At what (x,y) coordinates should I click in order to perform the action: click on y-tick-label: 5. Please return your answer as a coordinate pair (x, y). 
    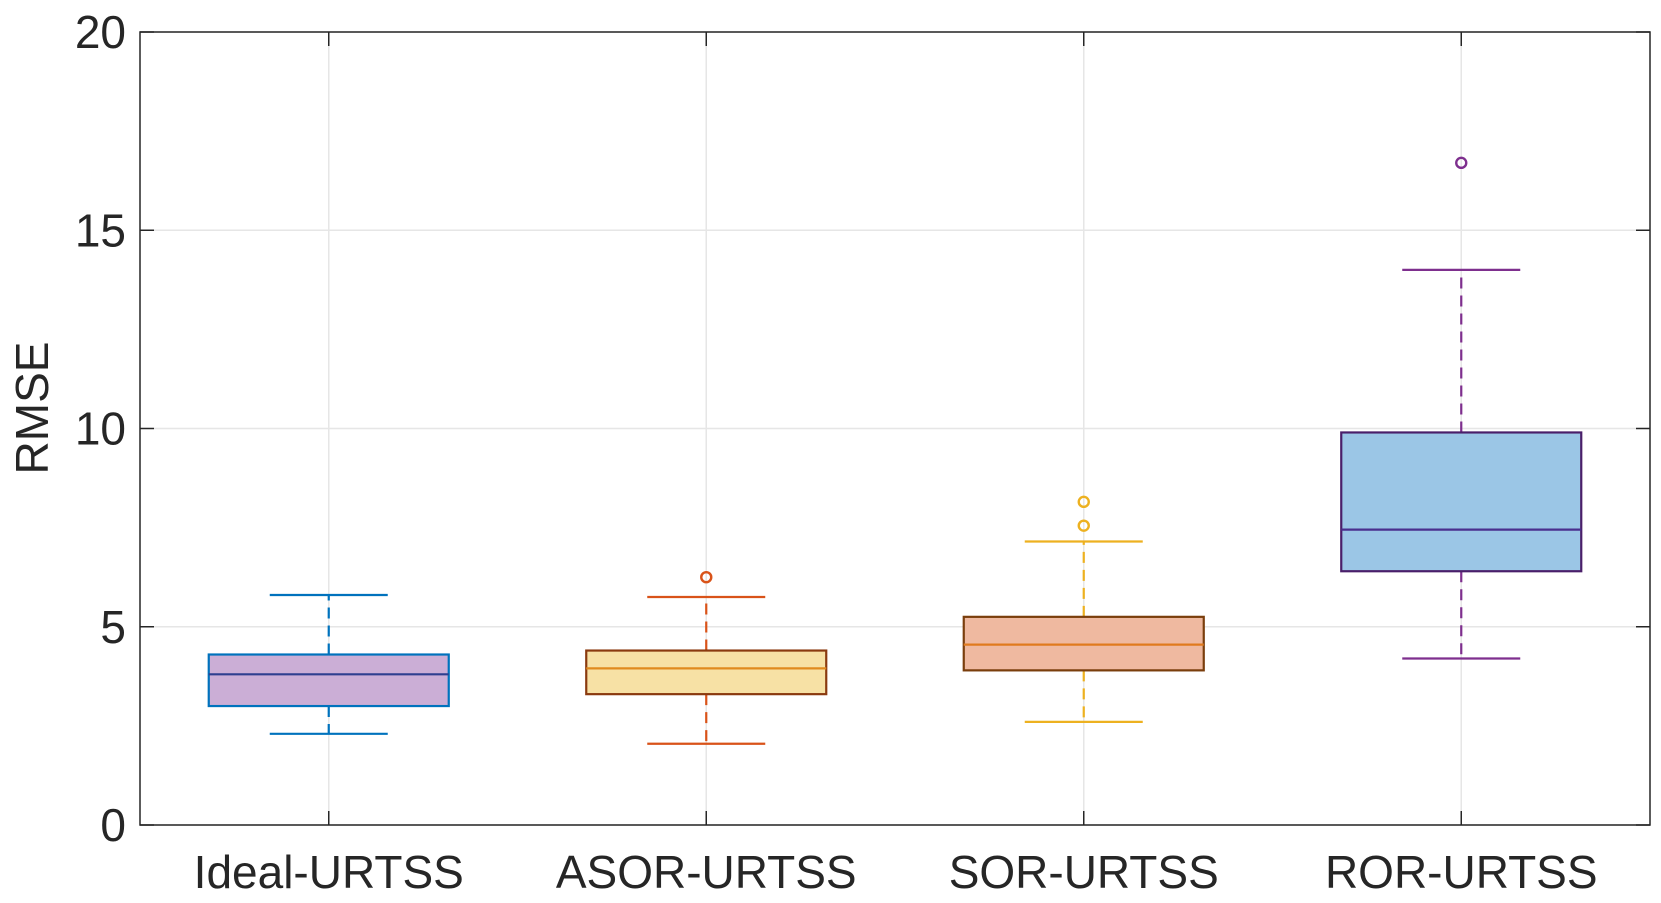
    Looking at the image, I should click on (113, 627).